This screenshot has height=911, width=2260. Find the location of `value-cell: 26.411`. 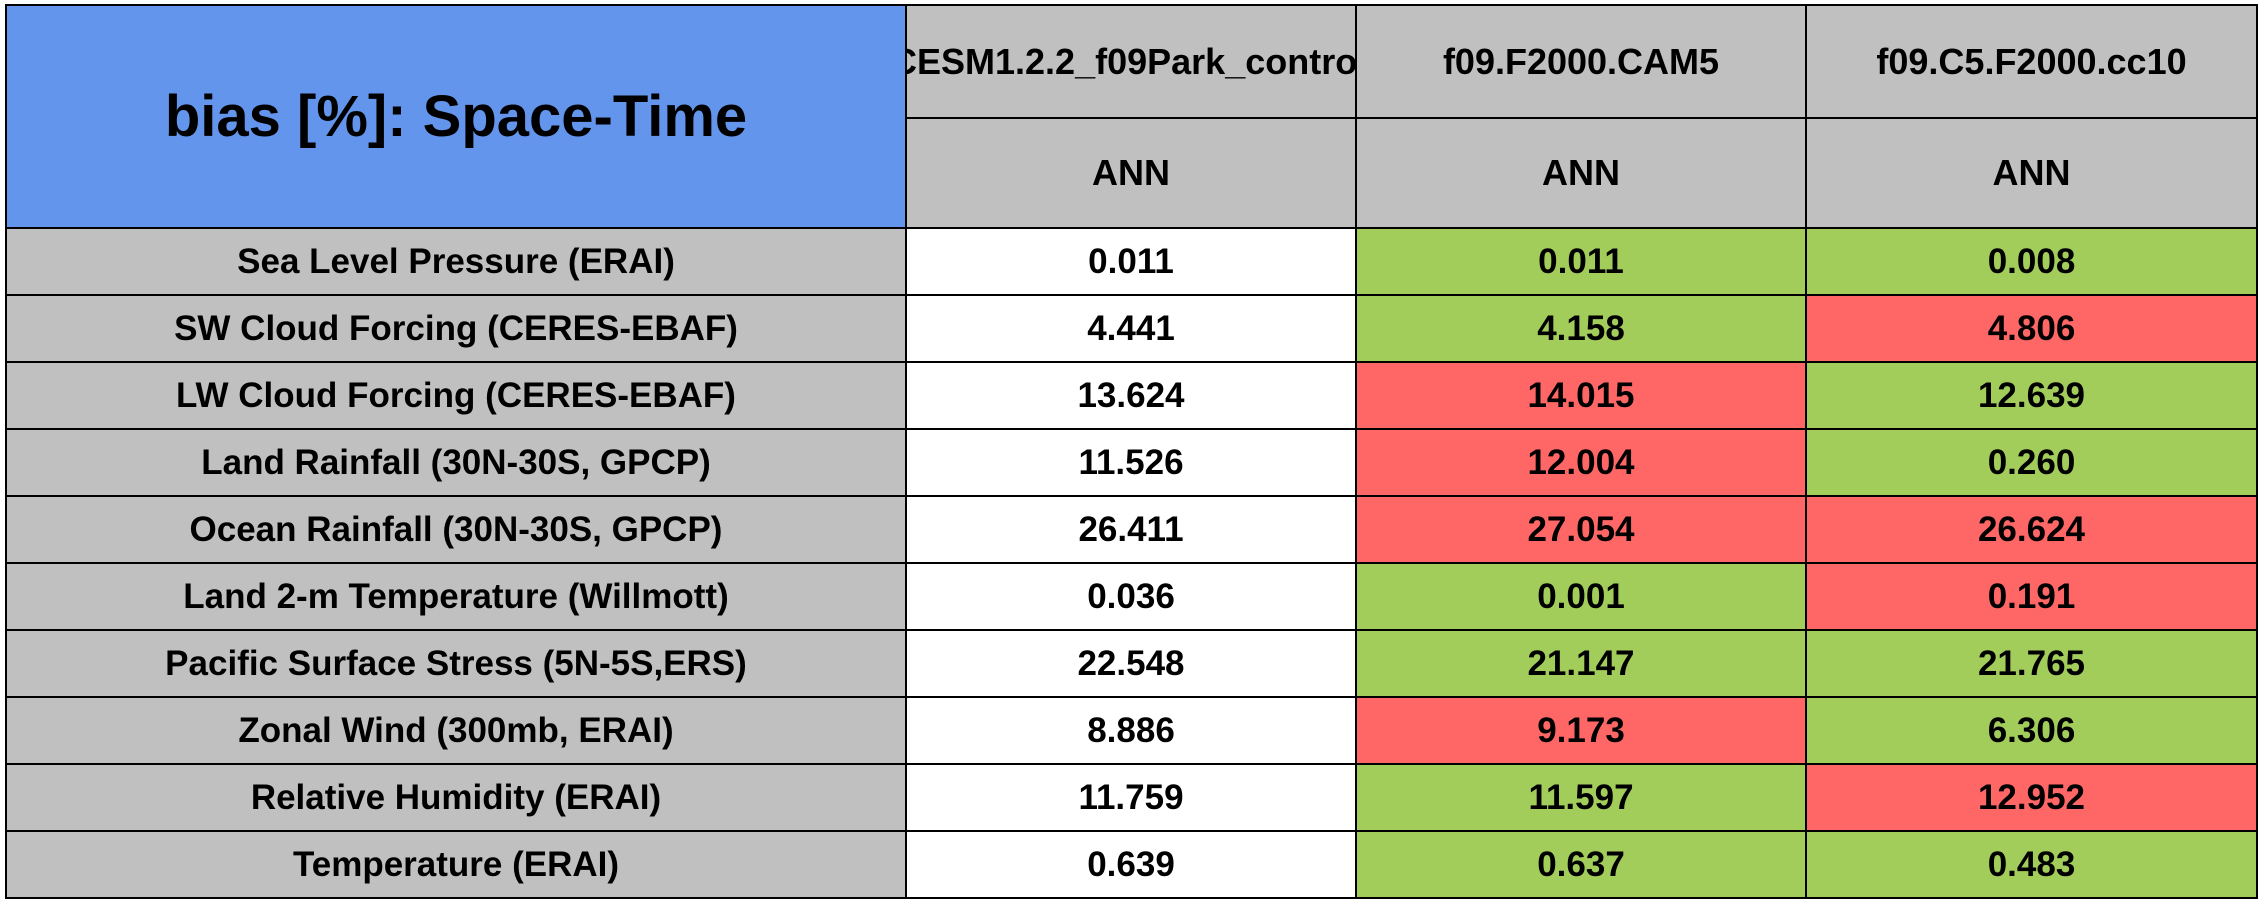

value-cell: 26.411 is located at coordinates (1131, 529).